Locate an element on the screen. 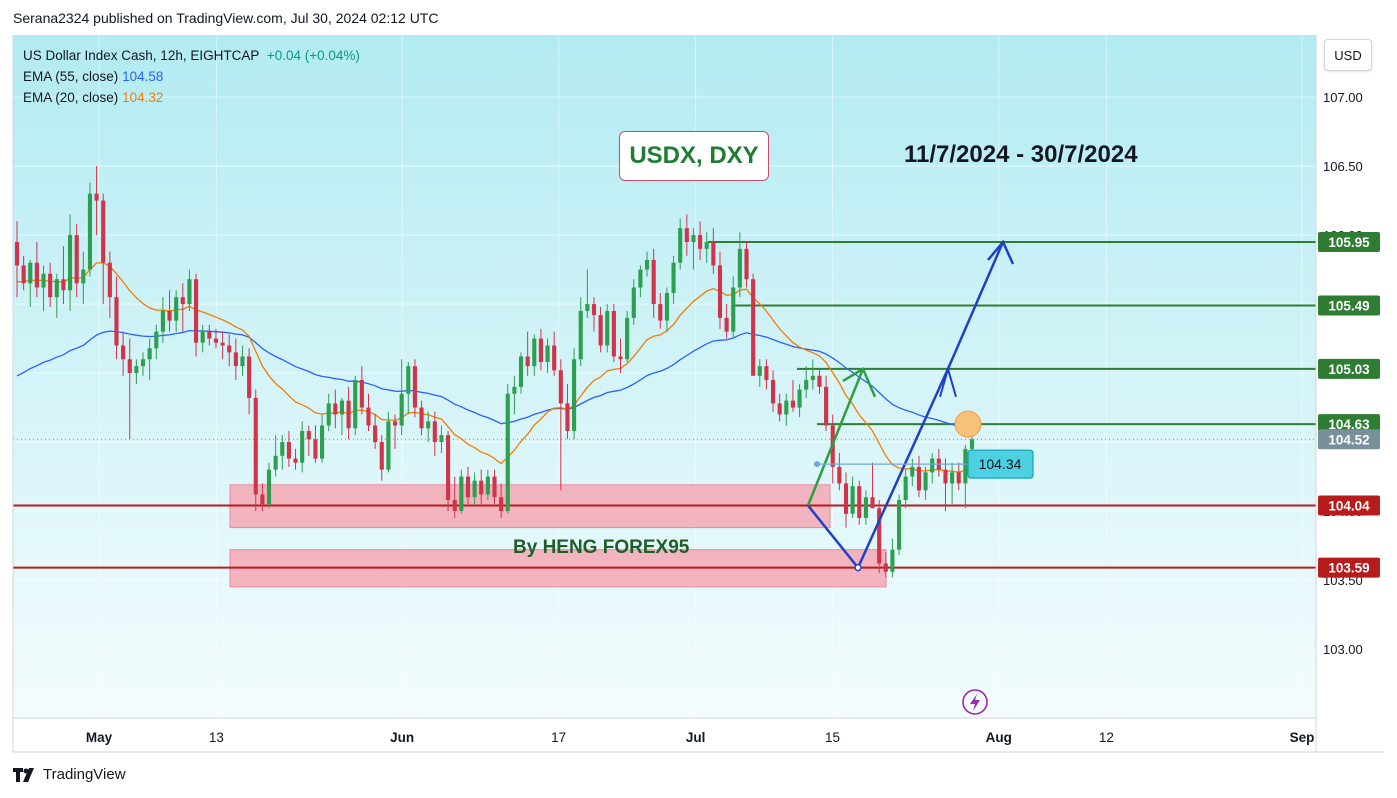 This screenshot has height=798, width=1397. highlight-circle is located at coordinates (968, 424).